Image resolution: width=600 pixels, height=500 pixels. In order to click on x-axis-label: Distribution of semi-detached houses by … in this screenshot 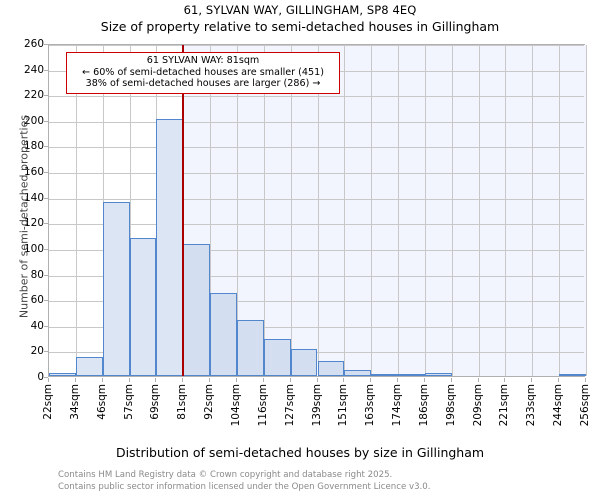, I will do `click(300, 452)`.